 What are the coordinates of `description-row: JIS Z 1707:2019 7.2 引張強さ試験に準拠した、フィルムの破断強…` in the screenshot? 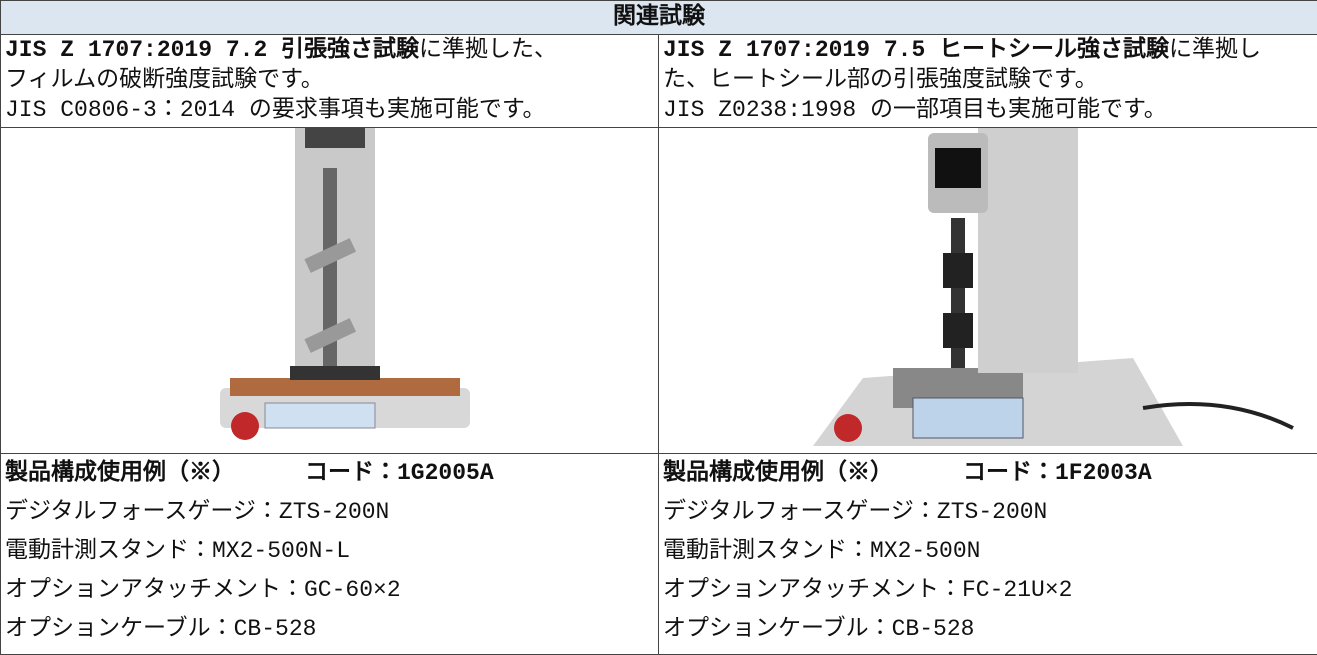 It's located at (659, 81).